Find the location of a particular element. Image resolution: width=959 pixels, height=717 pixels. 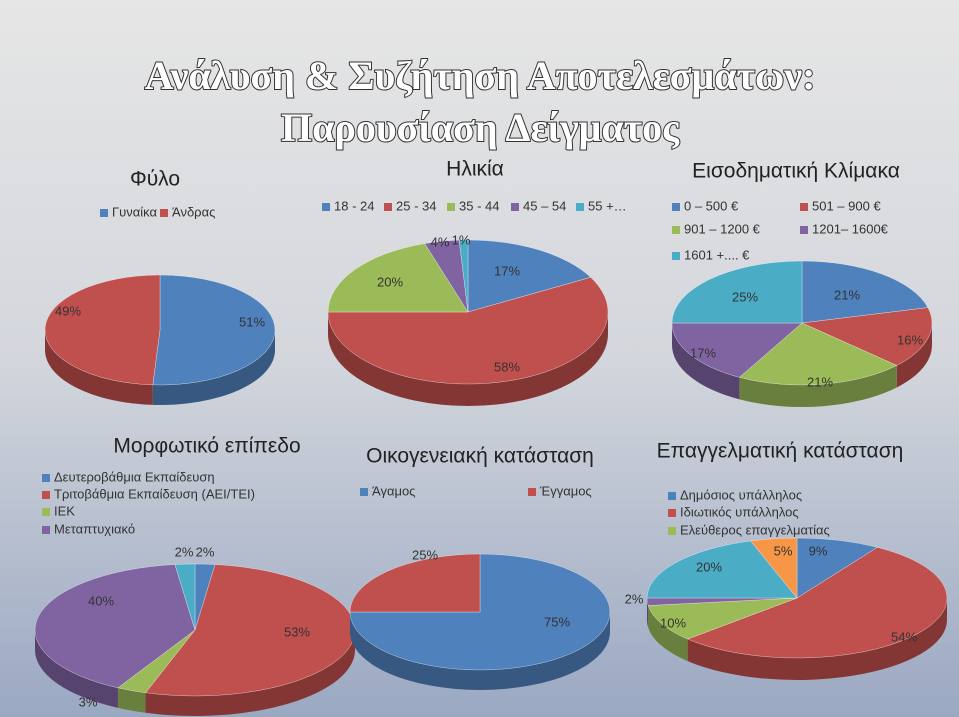

value-label: 40% is located at coordinates (101, 600).